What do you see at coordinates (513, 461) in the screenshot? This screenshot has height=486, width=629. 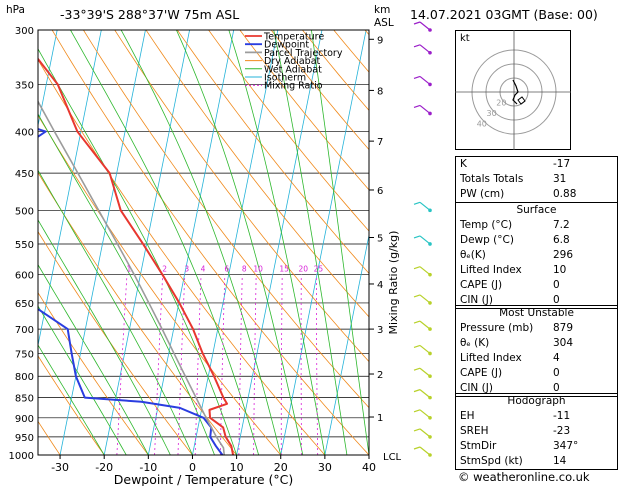 I see `hodo-row: StmSpd (kt) 14` at bounding box center [513, 461].